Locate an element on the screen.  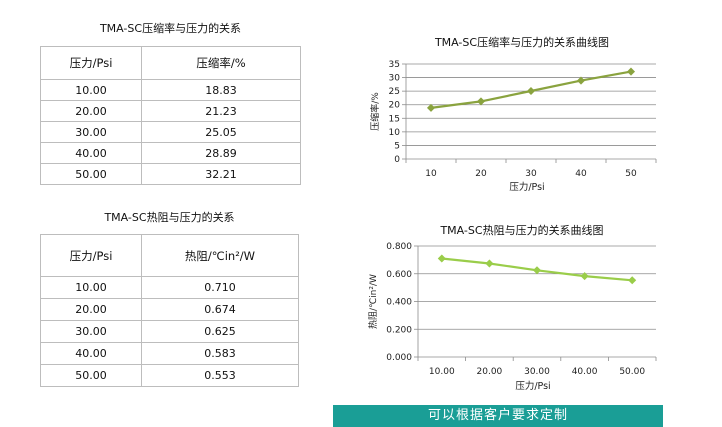
x-tick-label: 20 is located at coordinates (481, 174).